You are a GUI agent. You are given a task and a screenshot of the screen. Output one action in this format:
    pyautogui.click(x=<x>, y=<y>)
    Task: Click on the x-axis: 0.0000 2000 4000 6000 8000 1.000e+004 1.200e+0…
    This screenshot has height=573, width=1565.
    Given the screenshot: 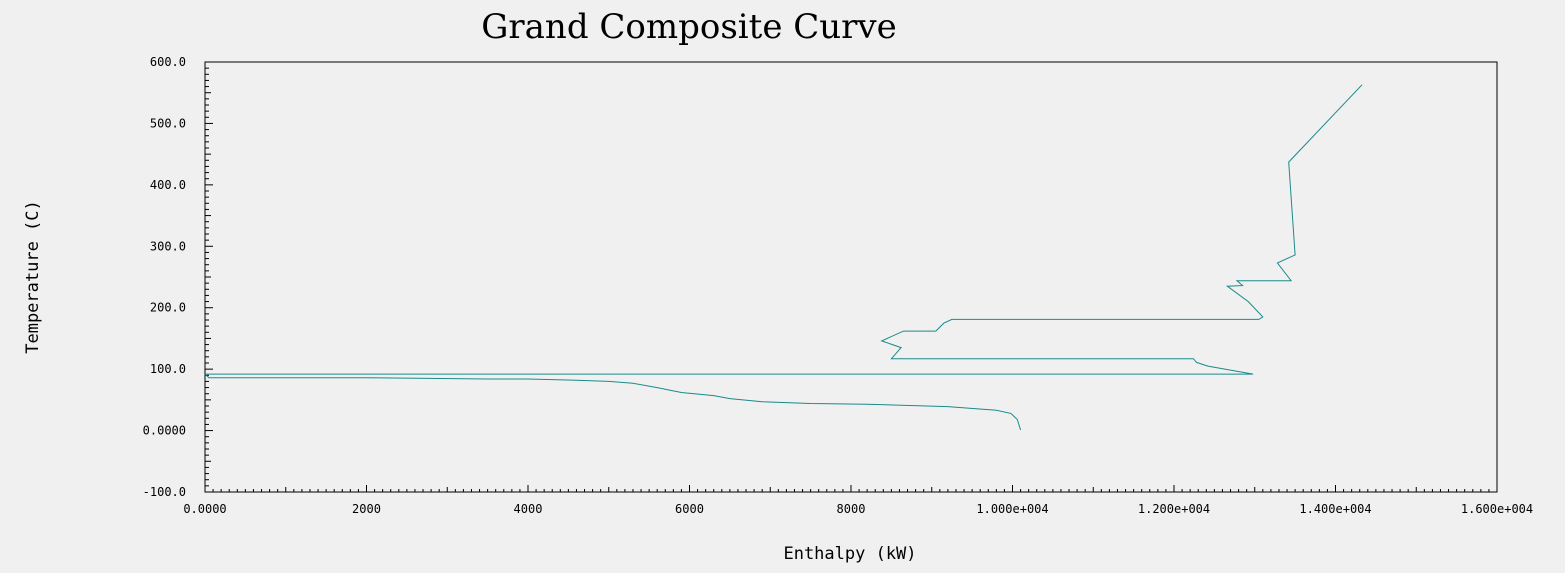 What is the action you would take?
    pyautogui.click(x=858, y=500)
    